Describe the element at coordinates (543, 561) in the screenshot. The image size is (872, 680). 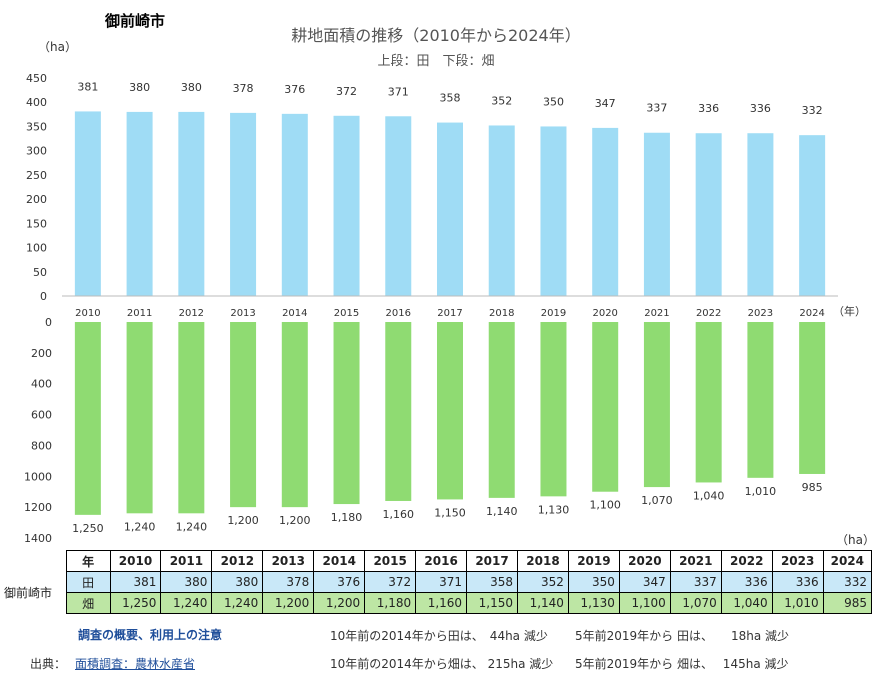
I see `table-header-year: 2018` at that location.